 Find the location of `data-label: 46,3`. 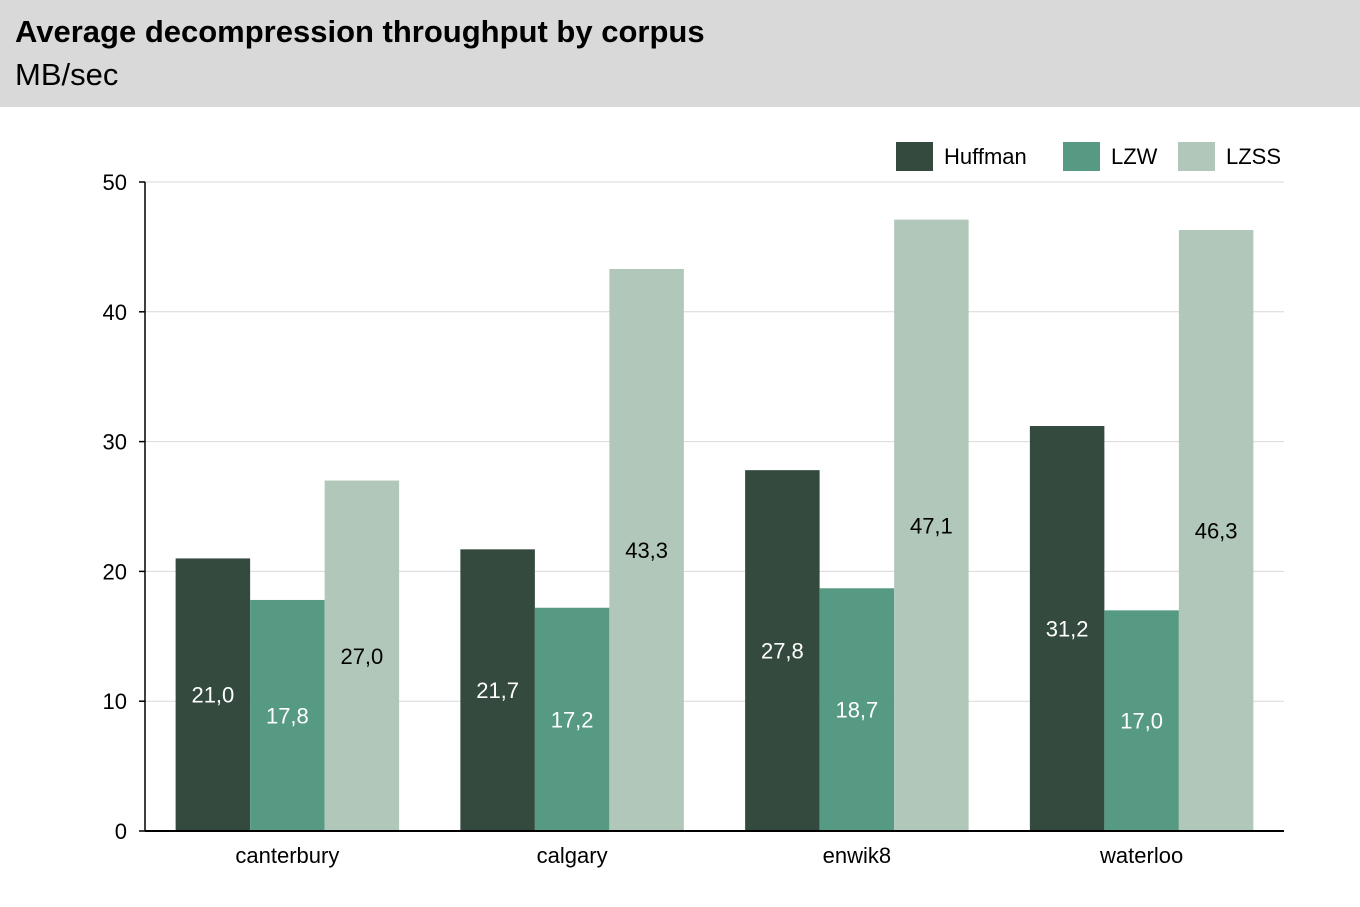

data-label: 46,3 is located at coordinates (1216, 531).